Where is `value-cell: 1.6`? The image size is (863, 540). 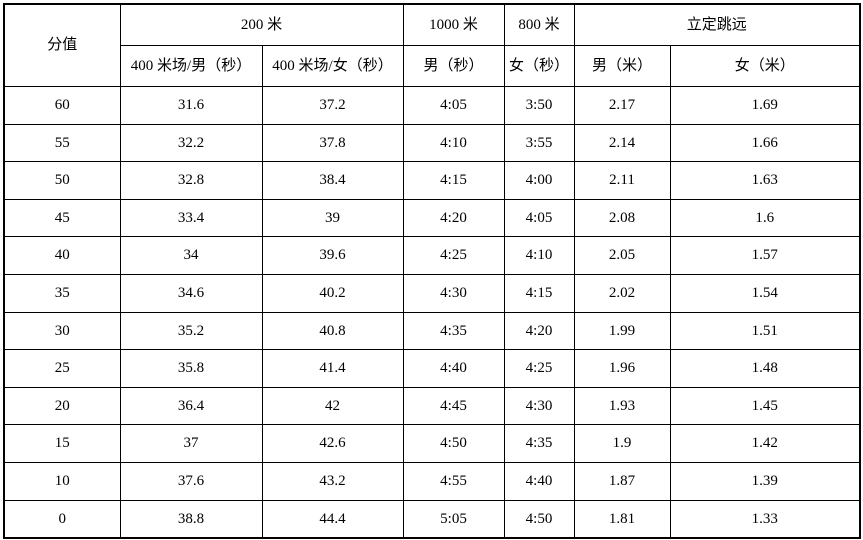 value-cell: 1.6 is located at coordinates (765, 218).